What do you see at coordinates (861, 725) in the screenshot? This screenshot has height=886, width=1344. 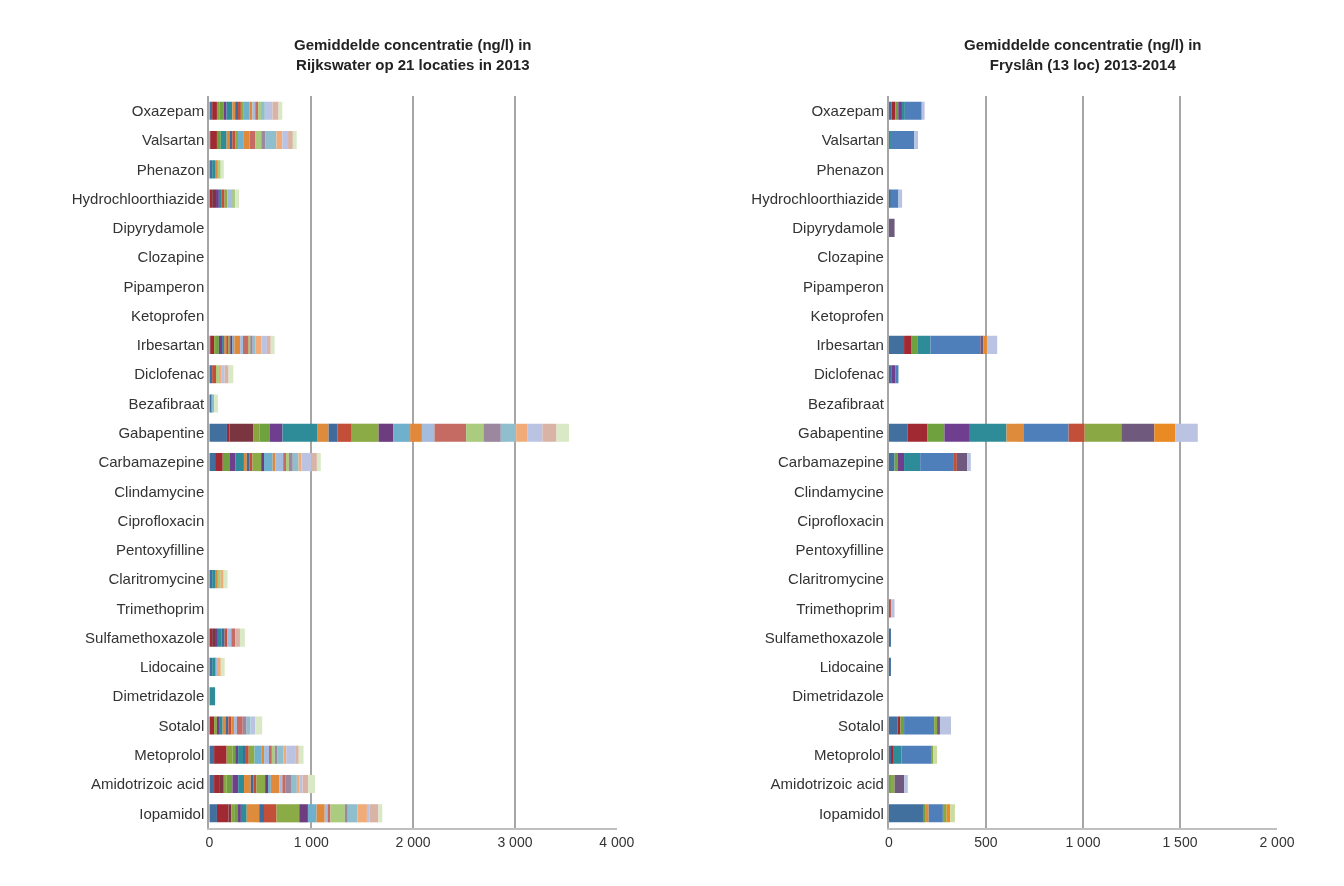 I see `y-tick-label: Sotalol` at bounding box center [861, 725].